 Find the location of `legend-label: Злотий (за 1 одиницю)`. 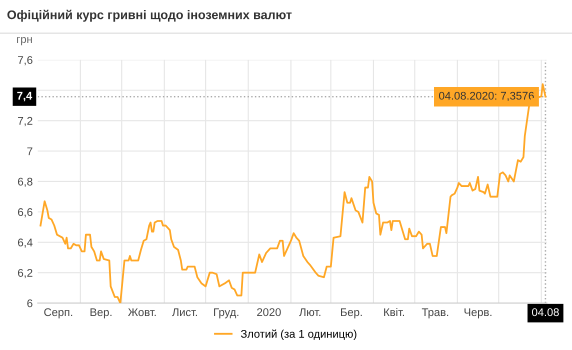

legend-label: Злотий (за 1 одиницю) is located at coordinates (298, 334).